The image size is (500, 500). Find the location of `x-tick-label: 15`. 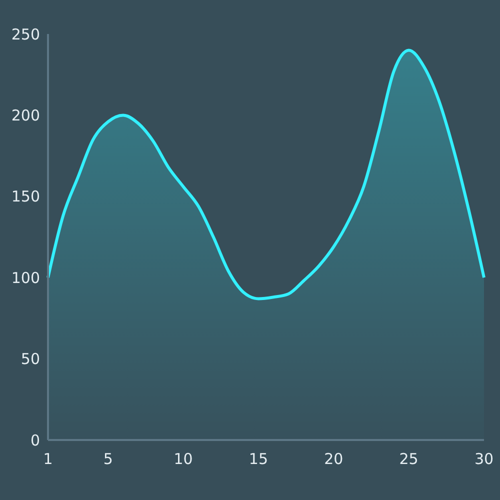

x-tick-label: 15 is located at coordinates (258, 459).